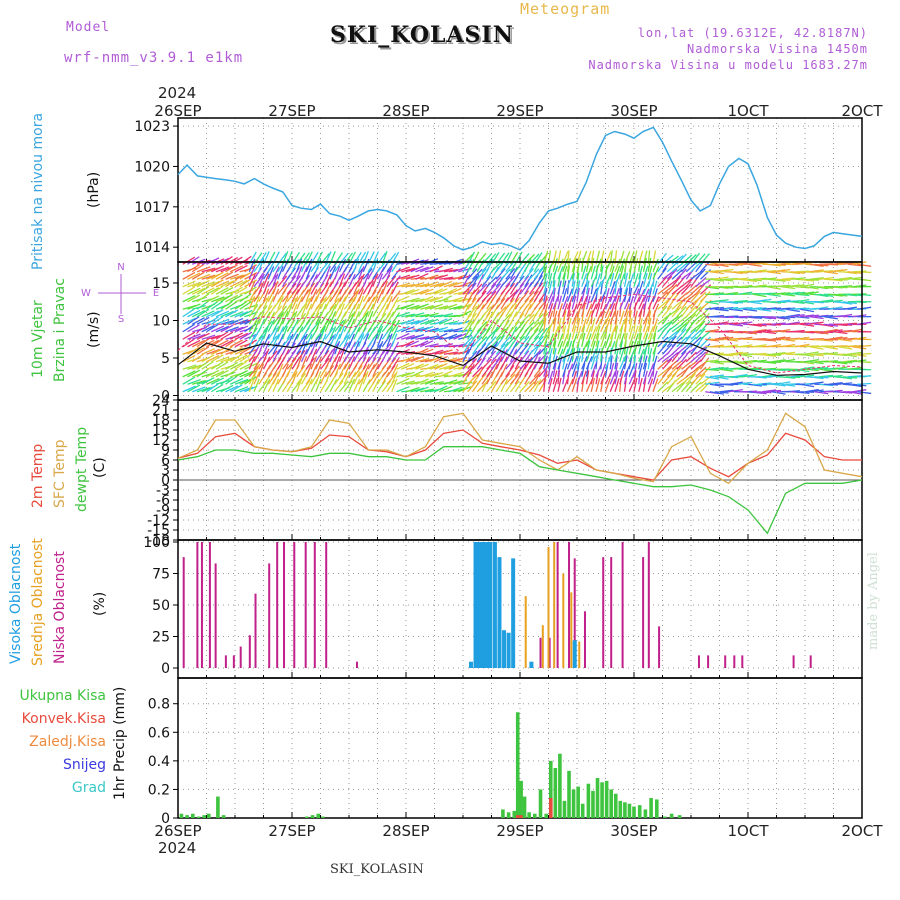  What do you see at coordinates (38, 191) in the screenshot?
I see `pressure-ylabel: Pritisak na nivou mora` at bounding box center [38, 191].